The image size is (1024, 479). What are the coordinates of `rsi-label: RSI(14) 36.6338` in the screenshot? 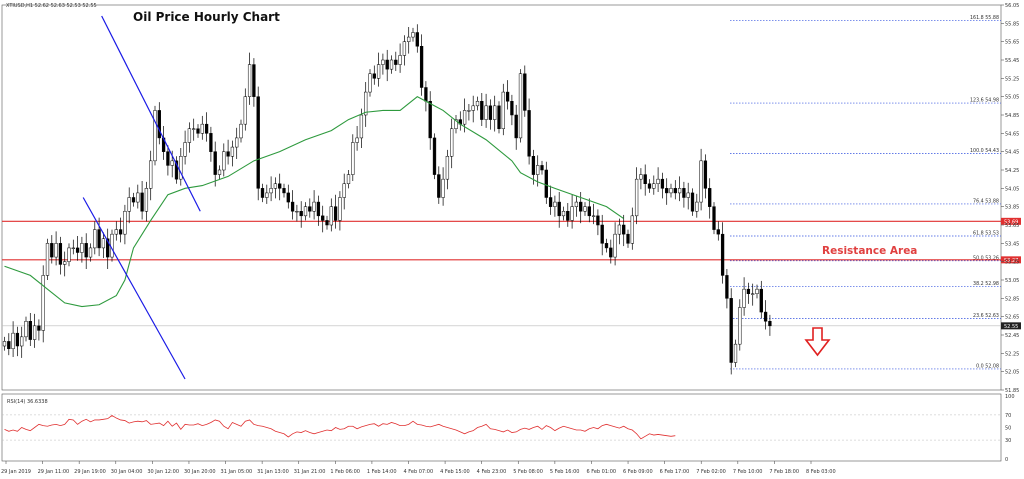 It's located at (27, 402).